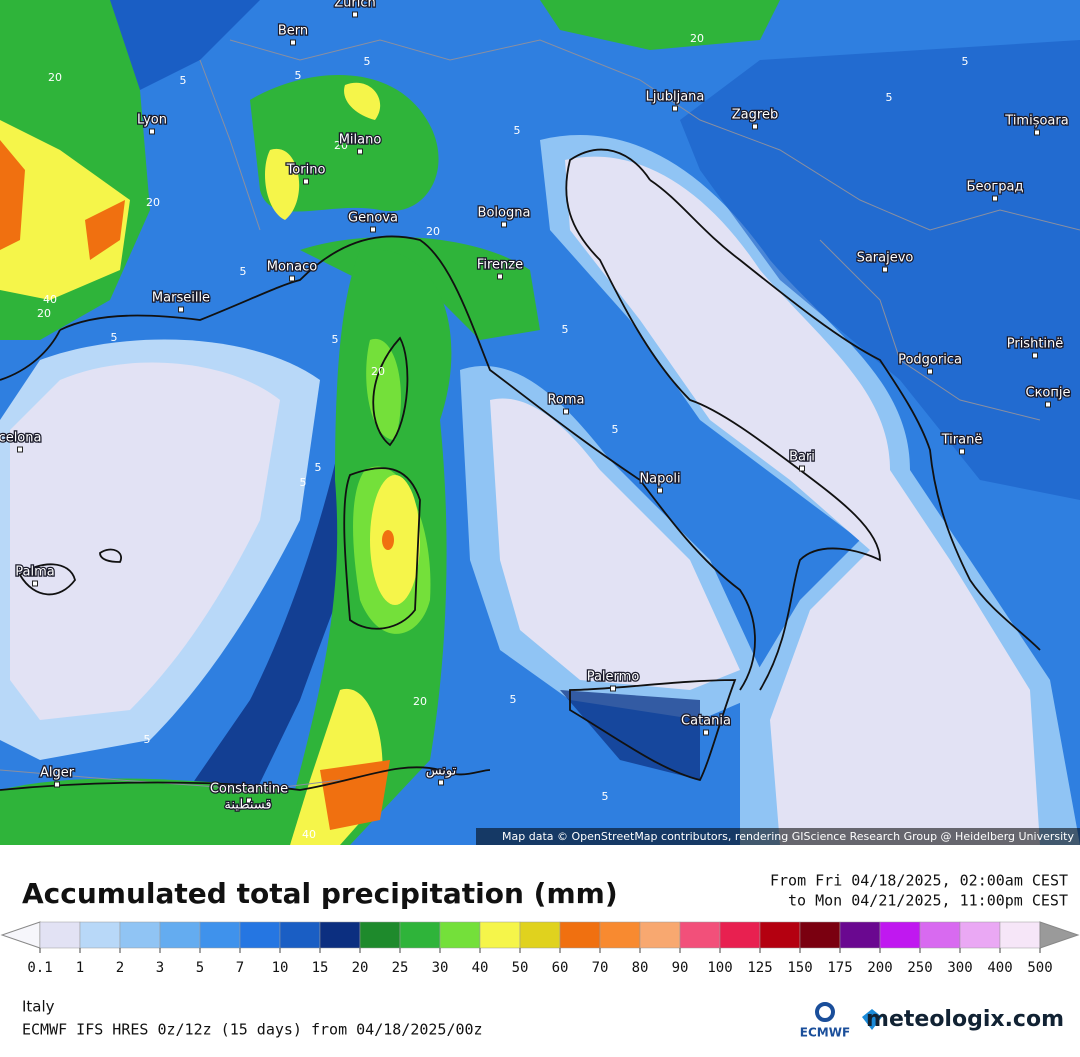 The height and width of the screenshot is (1057, 1080). Describe the element at coordinates (280, 968) in the screenshot. I see `bin-label: 10` at that location.